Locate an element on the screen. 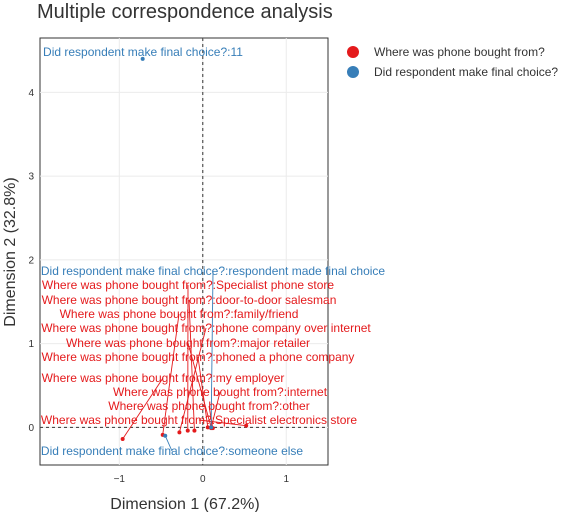 The height and width of the screenshot is (512, 576). legend-label: Did respondent make final choice? is located at coordinates (466, 72).